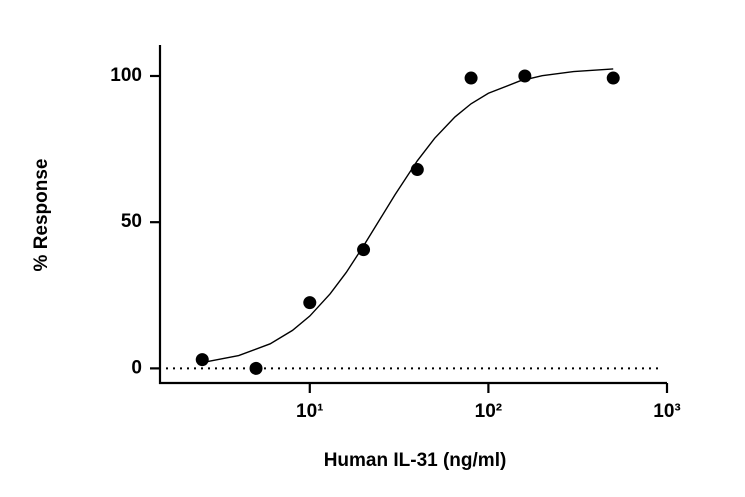 The width and height of the screenshot is (745, 497). Describe the element at coordinates (488, 411) in the screenshot. I see `x-tick-label: 10²` at that location.